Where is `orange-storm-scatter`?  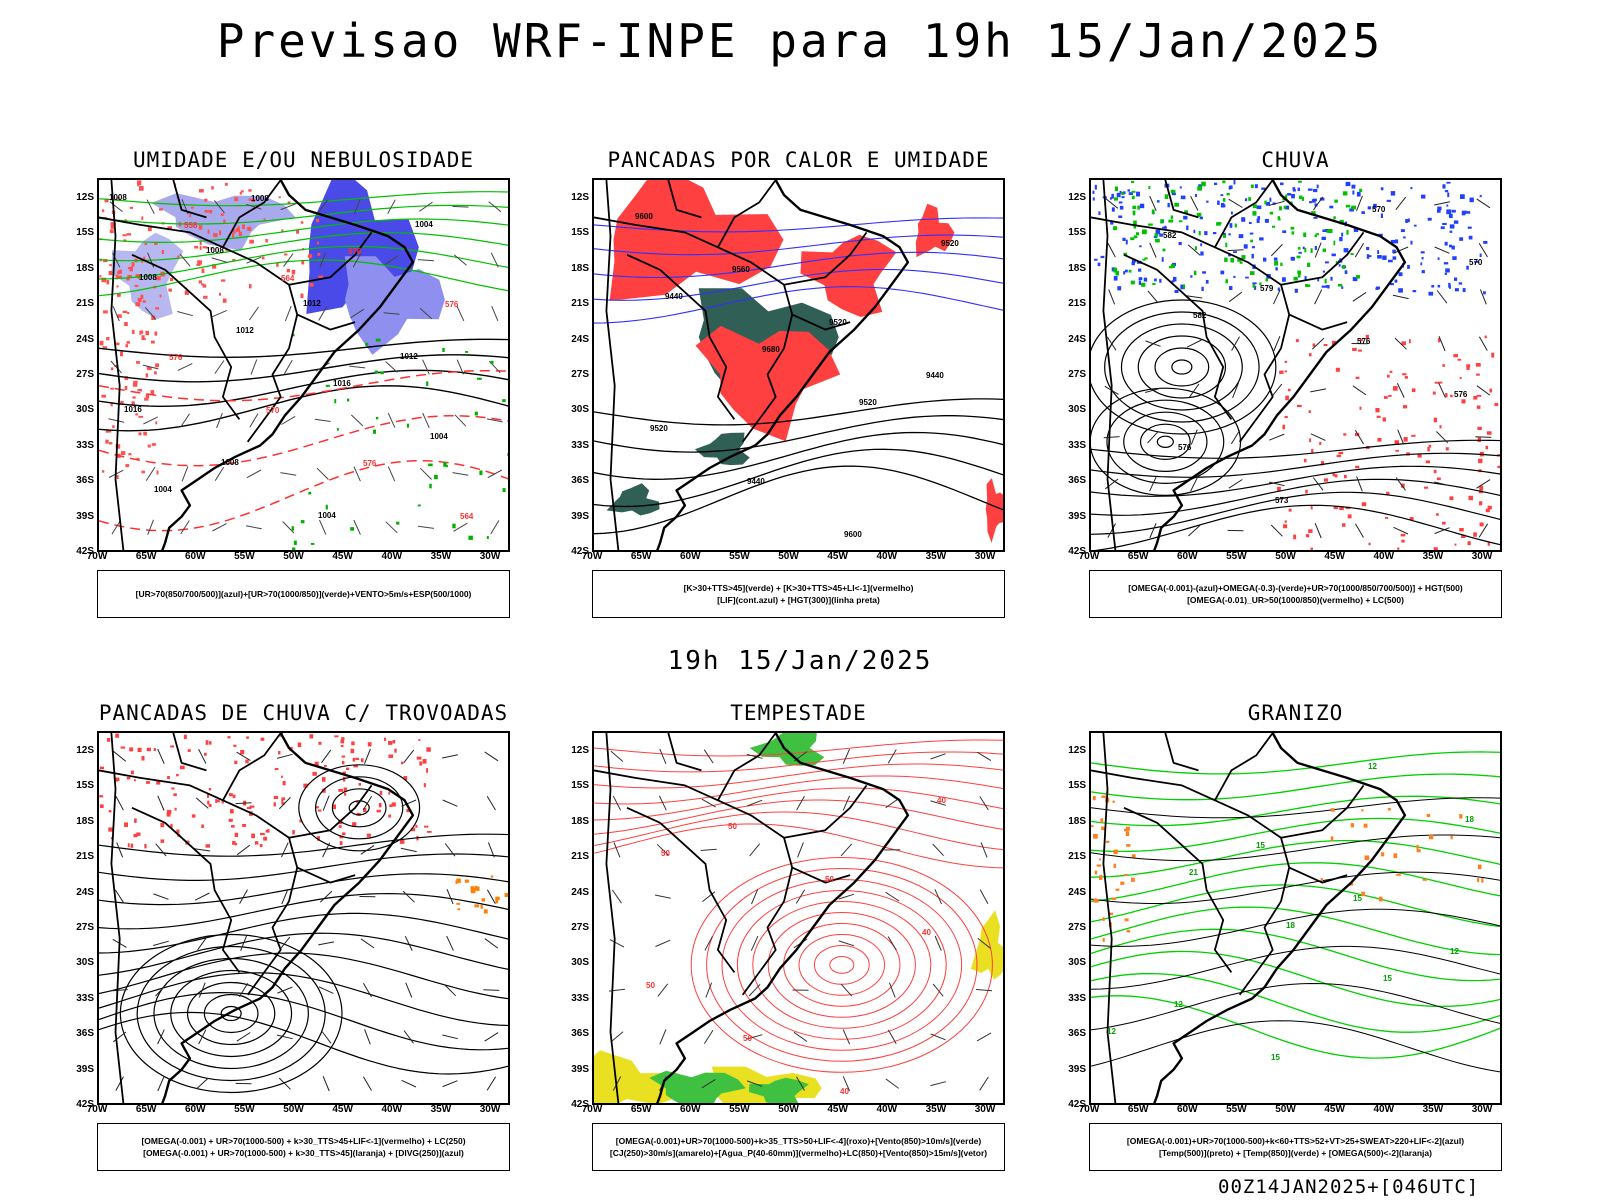
orange-storm-scatter is located at coordinates (481, 906).